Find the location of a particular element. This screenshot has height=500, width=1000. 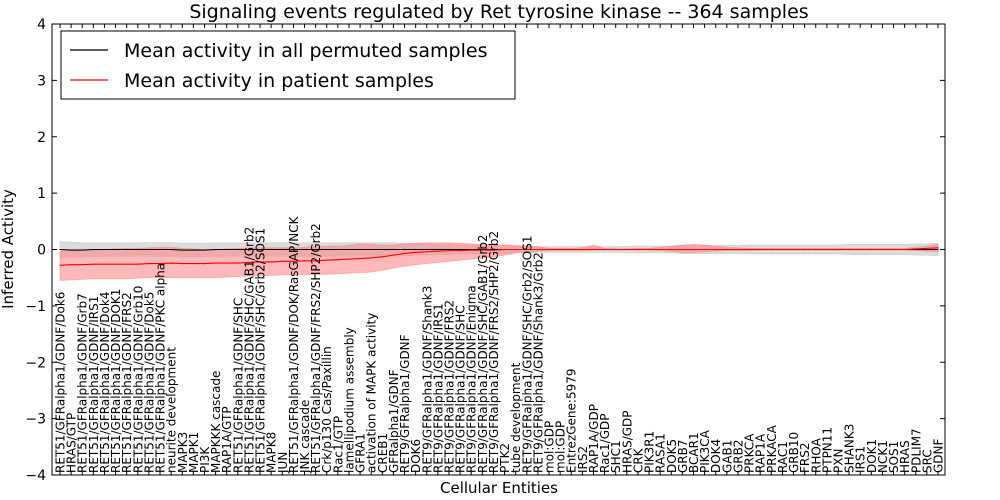

x-tick-label: GDNF is located at coordinates (939, 455).